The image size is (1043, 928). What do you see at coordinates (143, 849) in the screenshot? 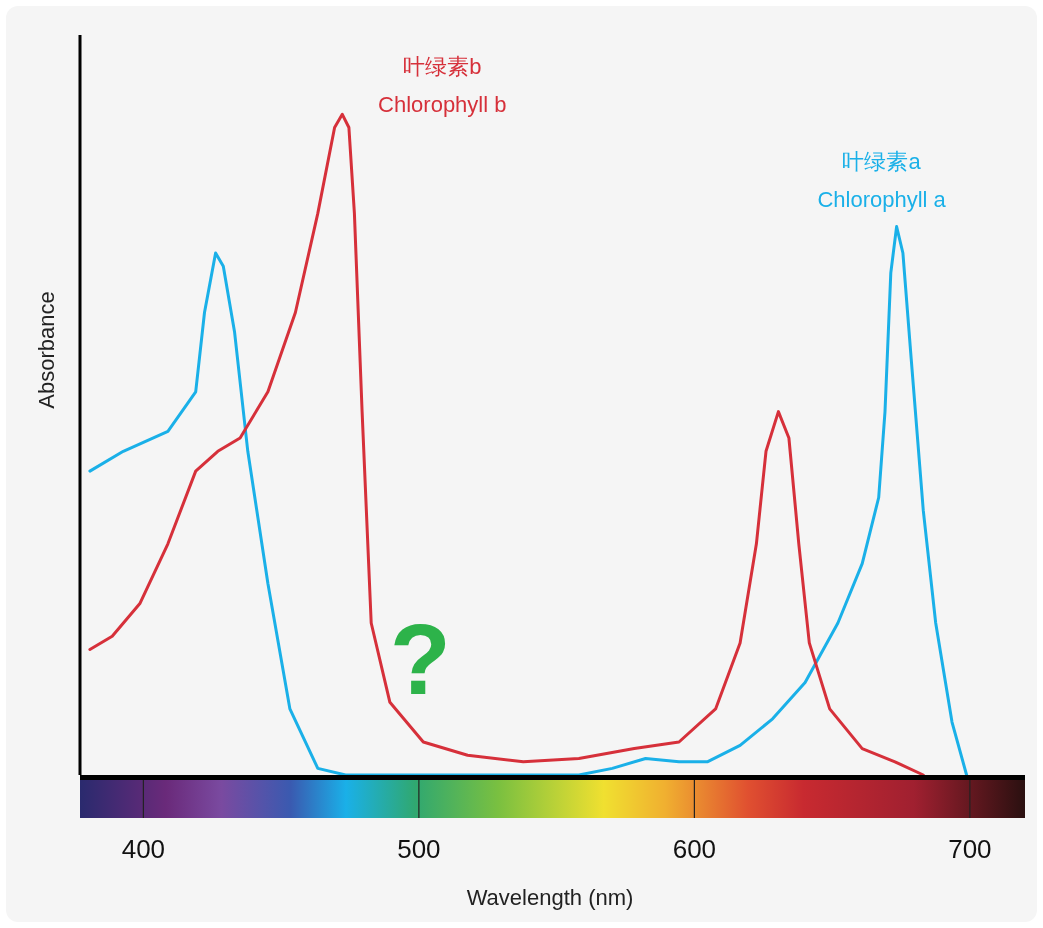
I see `x-tick-label: 400` at bounding box center [143, 849].